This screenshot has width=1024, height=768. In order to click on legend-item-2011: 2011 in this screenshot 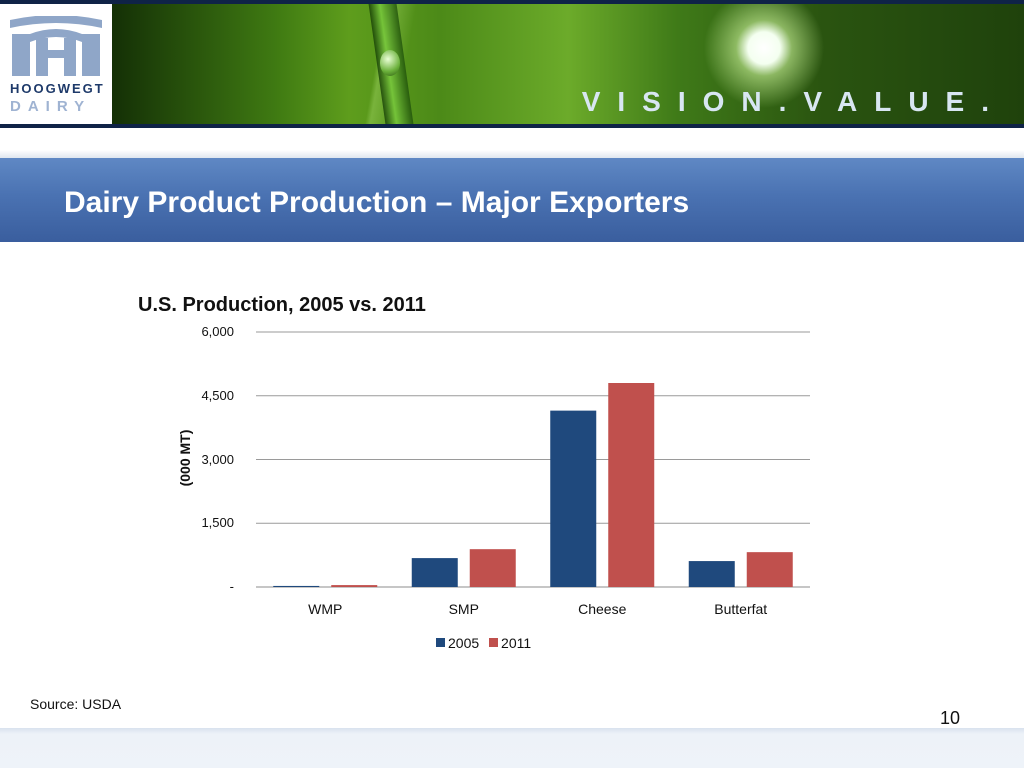, I will do `click(510, 643)`.